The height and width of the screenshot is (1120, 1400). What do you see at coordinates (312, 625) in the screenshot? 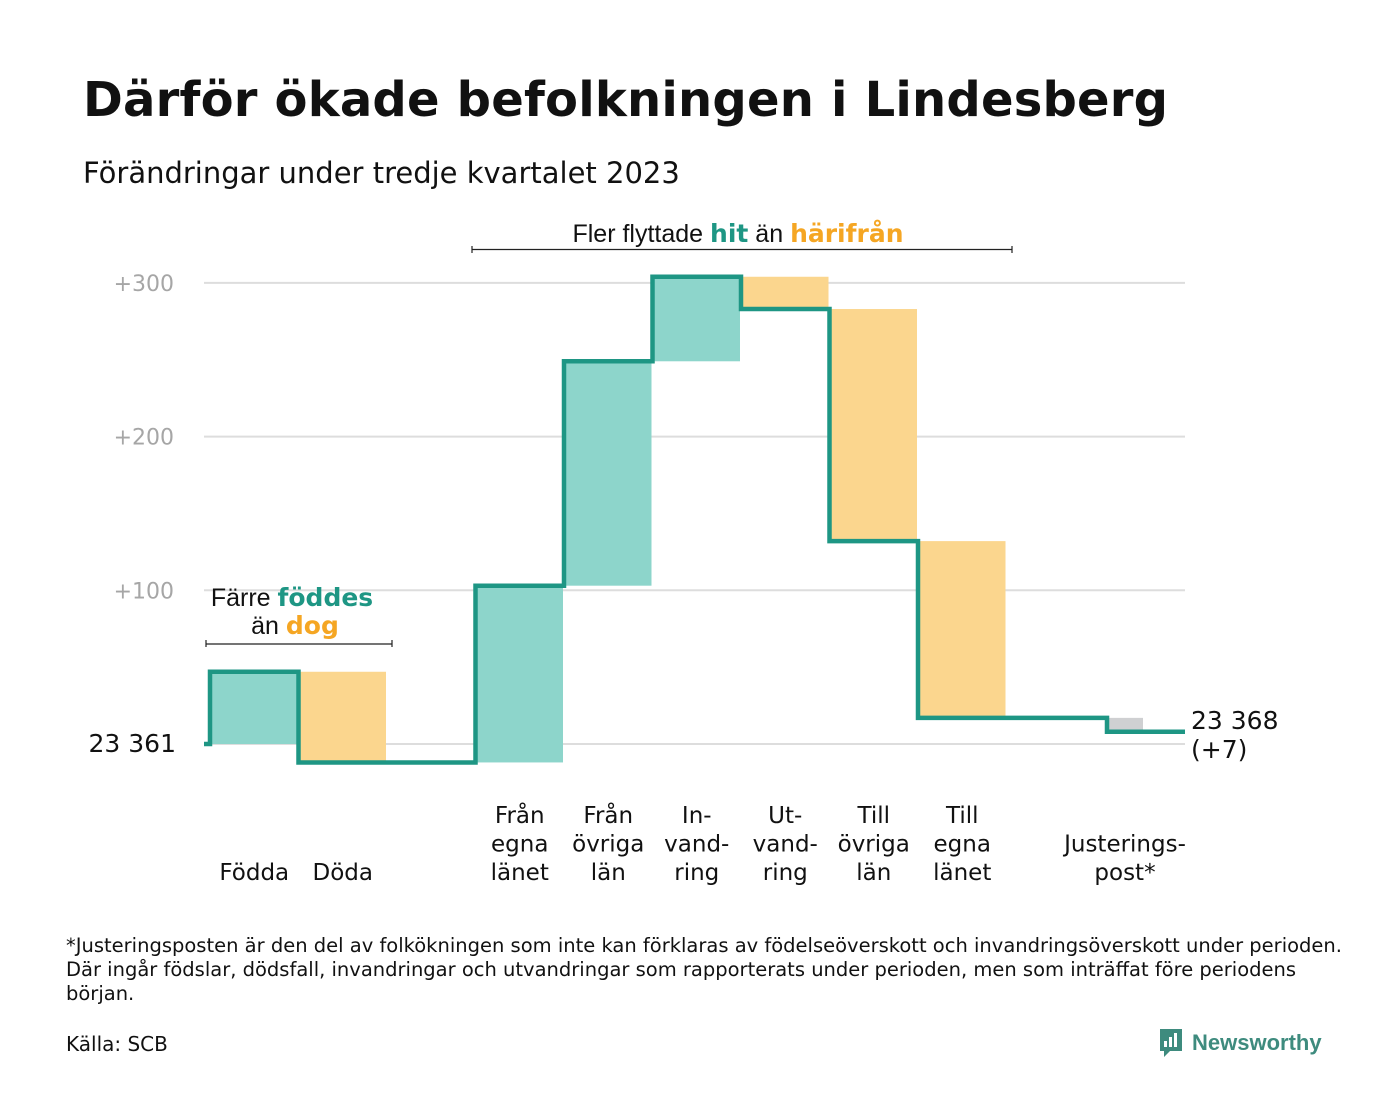
I see `annotation-part: dog` at bounding box center [312, 625].